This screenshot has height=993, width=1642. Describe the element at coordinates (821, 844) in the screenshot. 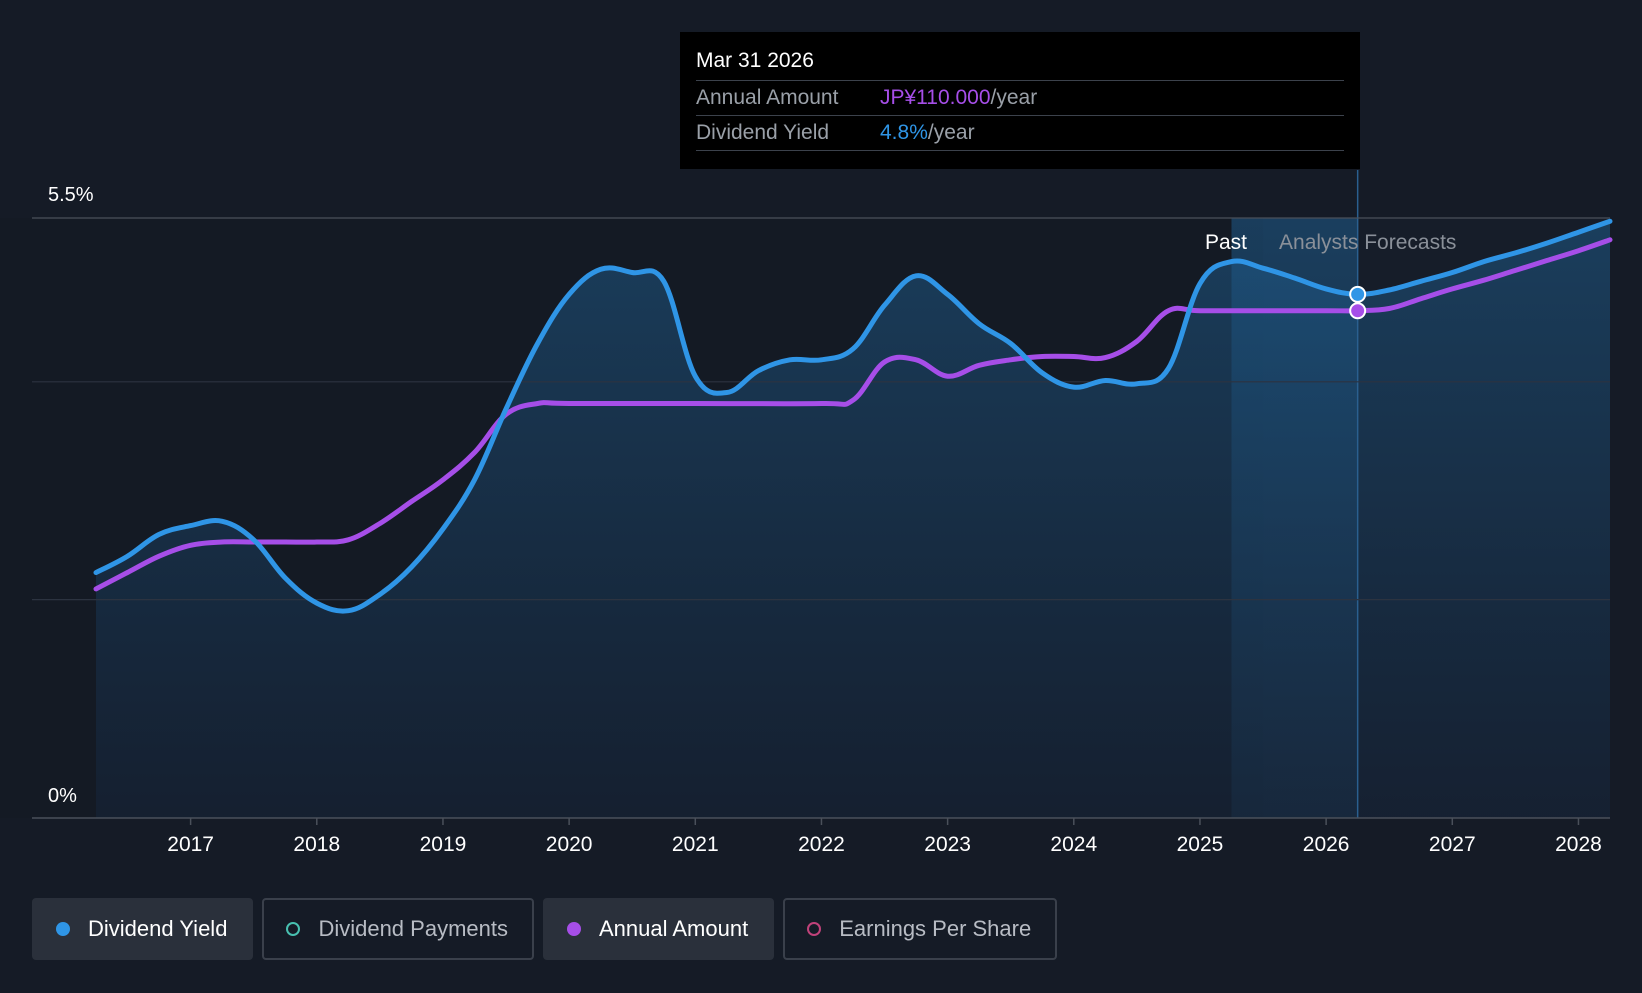

I see `x-tick-label: 2022` at that location.